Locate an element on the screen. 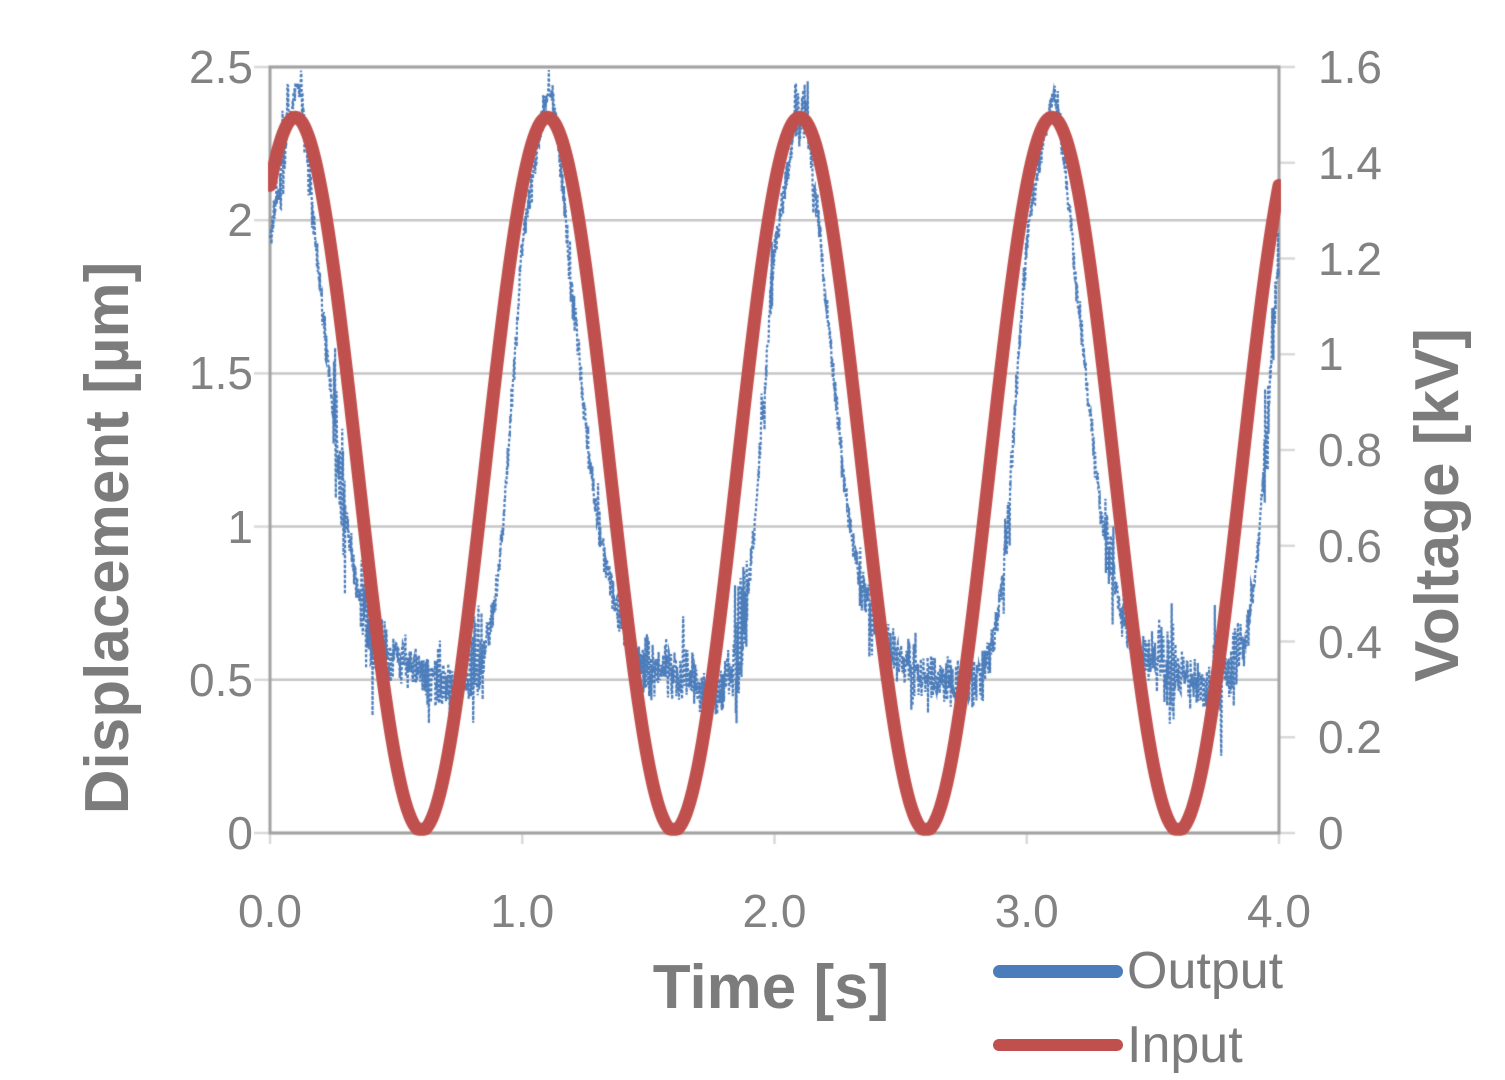  y-right-tick-label: 0.4 is located at coordinates (1350, 641).